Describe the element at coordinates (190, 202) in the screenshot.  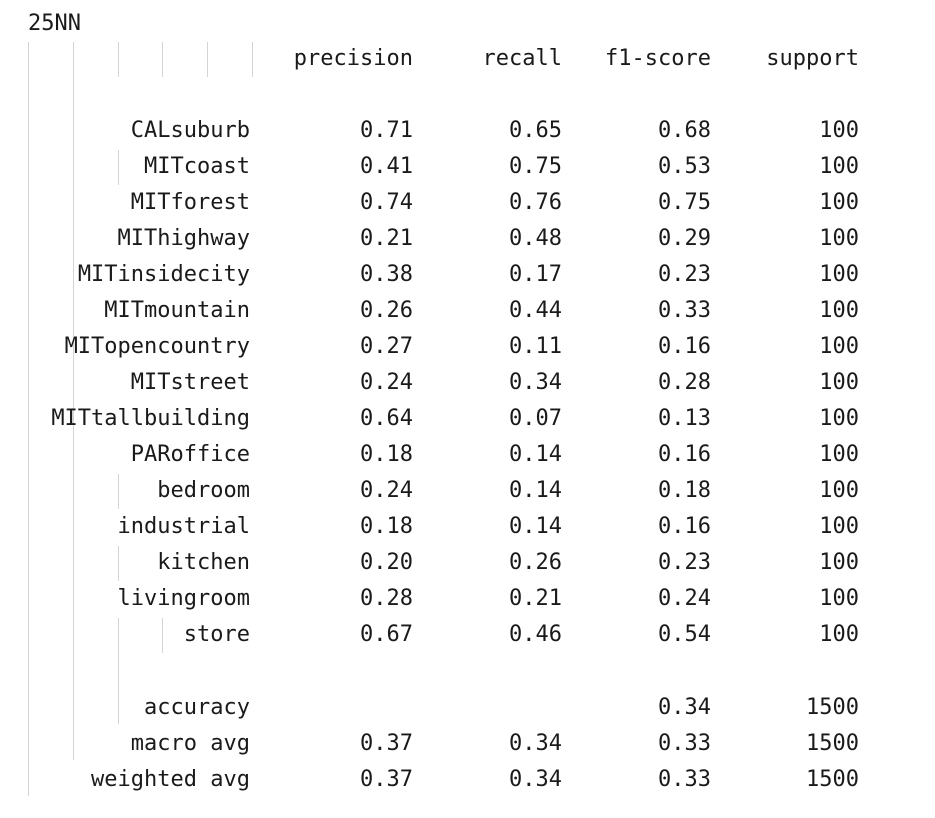
I see `row-label: MITforest` at that location.